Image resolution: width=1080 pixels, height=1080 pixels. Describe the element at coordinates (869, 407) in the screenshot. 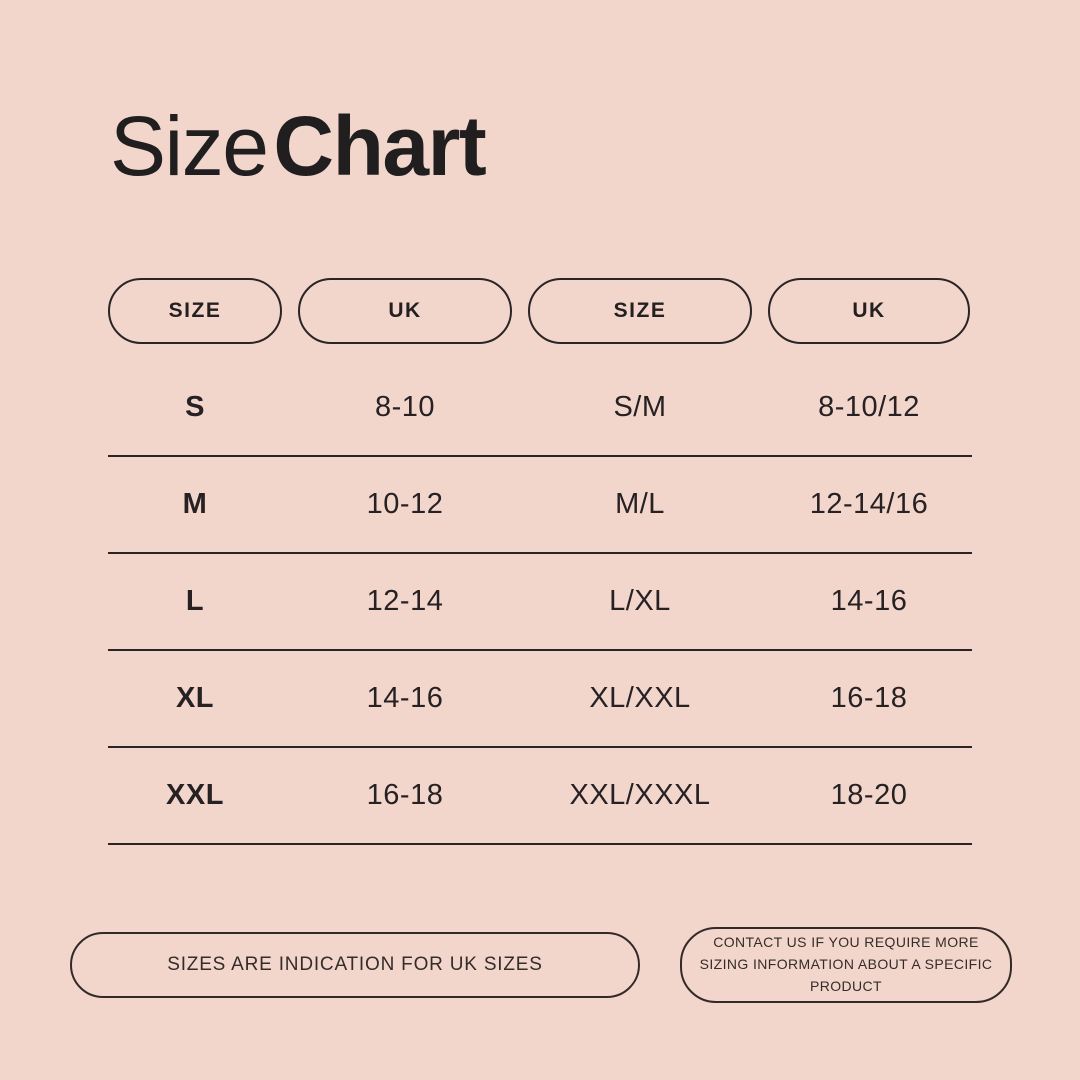

I see `uk-combo-value-cell: 8-10/12` at that location.